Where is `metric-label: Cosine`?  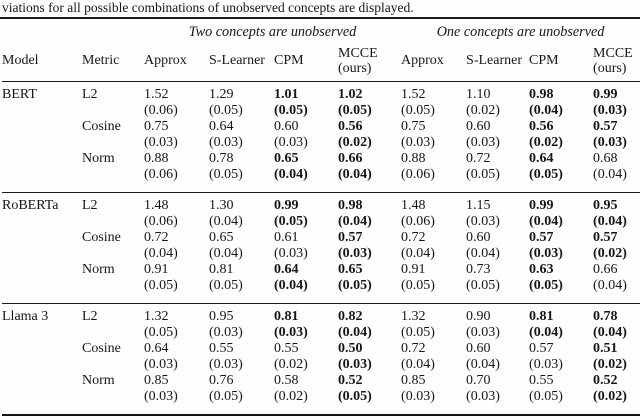
metric-label: Cosine is located at coordinates (101, 237).